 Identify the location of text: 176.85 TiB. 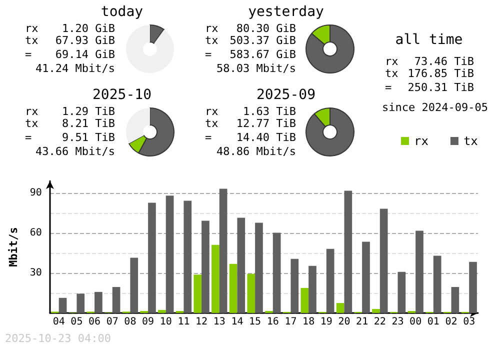
(441, 73).